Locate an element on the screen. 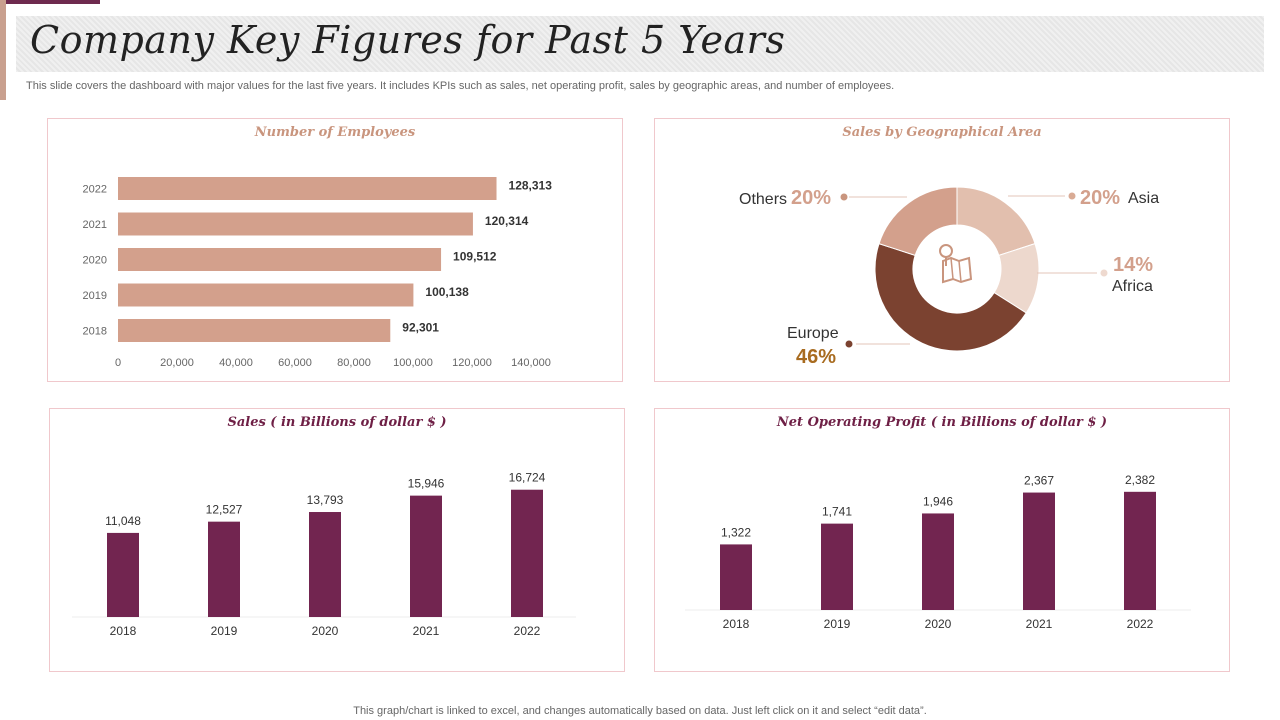 This screenshot has height=720, width=1280. bar-value-label: 109,512 is located at coordinates (475, 257).